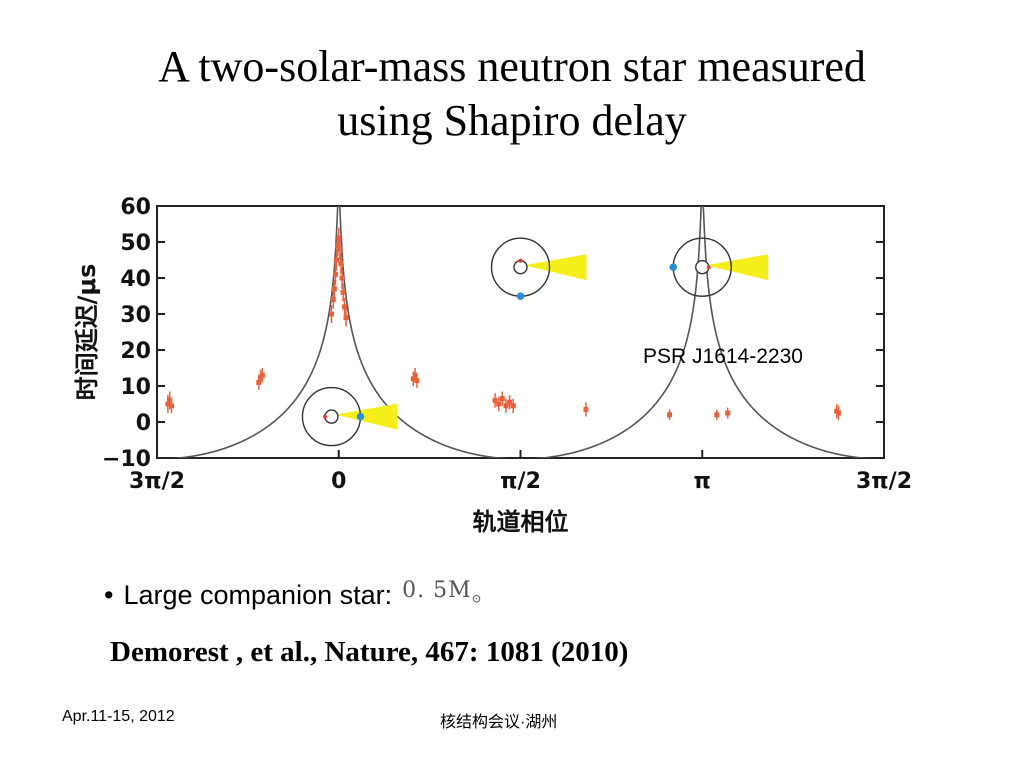  I want to click on y-tick-label: 0, so click(143, 423).